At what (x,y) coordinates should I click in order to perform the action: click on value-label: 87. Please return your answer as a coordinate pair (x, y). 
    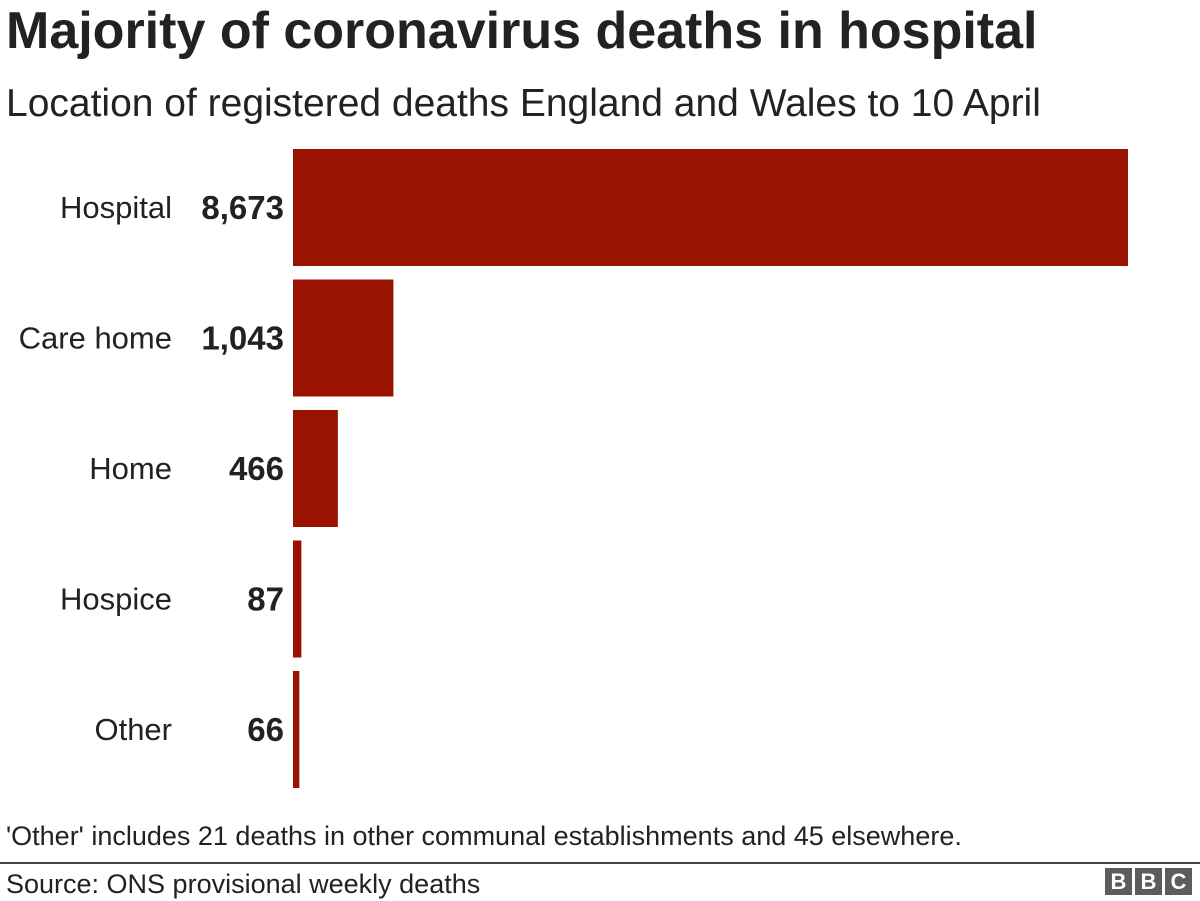
    Looking at the image, I should click on (265, 599).